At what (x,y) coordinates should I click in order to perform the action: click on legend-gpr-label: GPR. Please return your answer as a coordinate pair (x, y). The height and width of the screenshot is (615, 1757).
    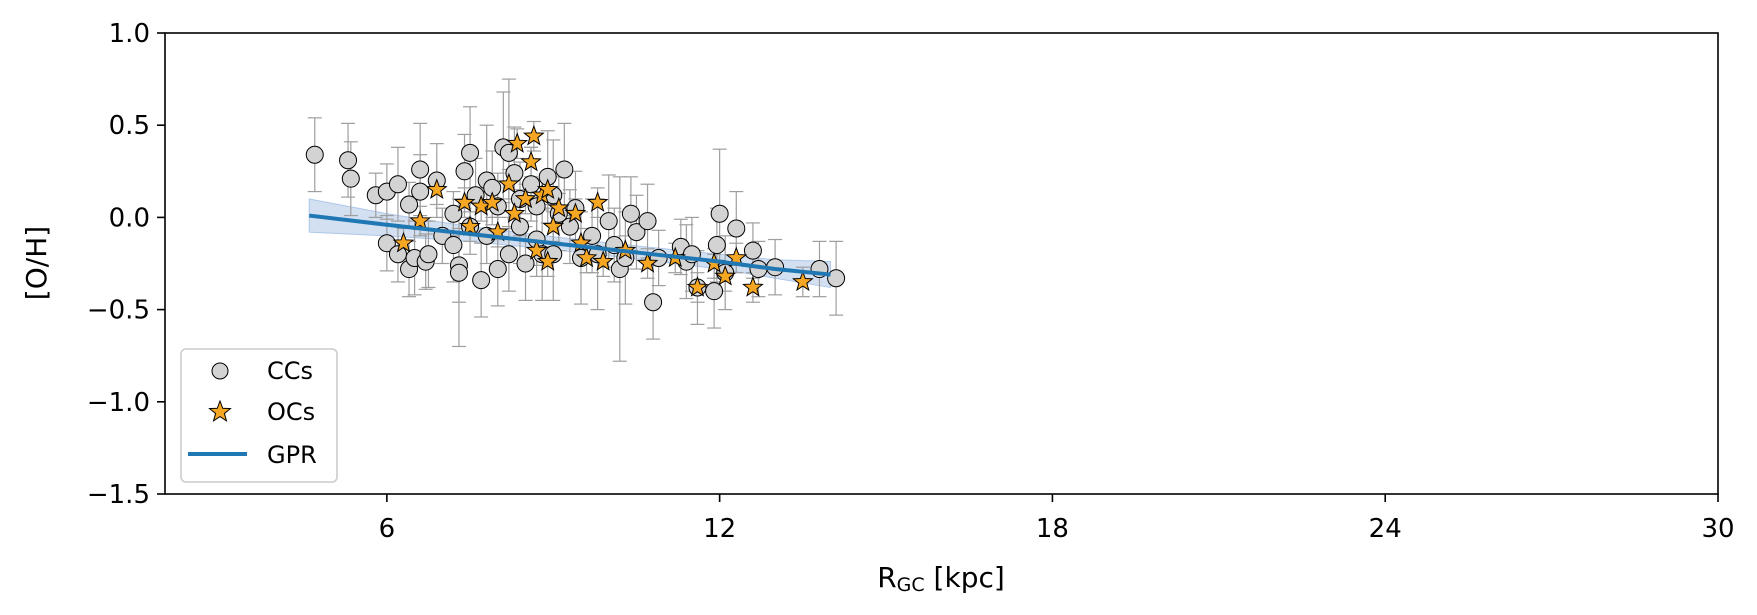
    Looking at the image, I should click on (292, 455).